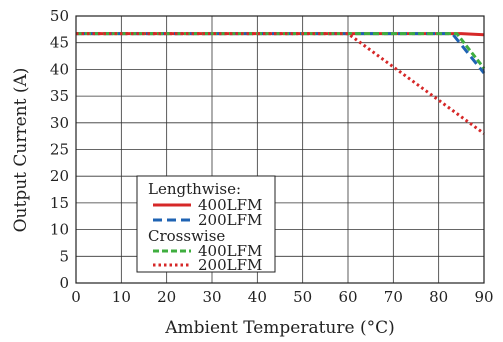 This screenshot has width=503, height=342. Describe the element at coordinates (166, 297) in the screenshot. I see `x-tick-label-20: 20` at that location.